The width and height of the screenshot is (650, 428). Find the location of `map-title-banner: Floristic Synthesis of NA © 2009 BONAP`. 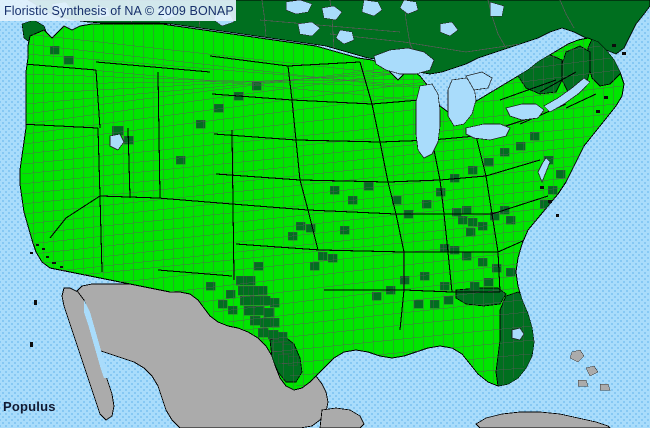

map-title-banner: Floristic Synthesis of NA © 2009 BONAP is located at coordinates (118, 10).